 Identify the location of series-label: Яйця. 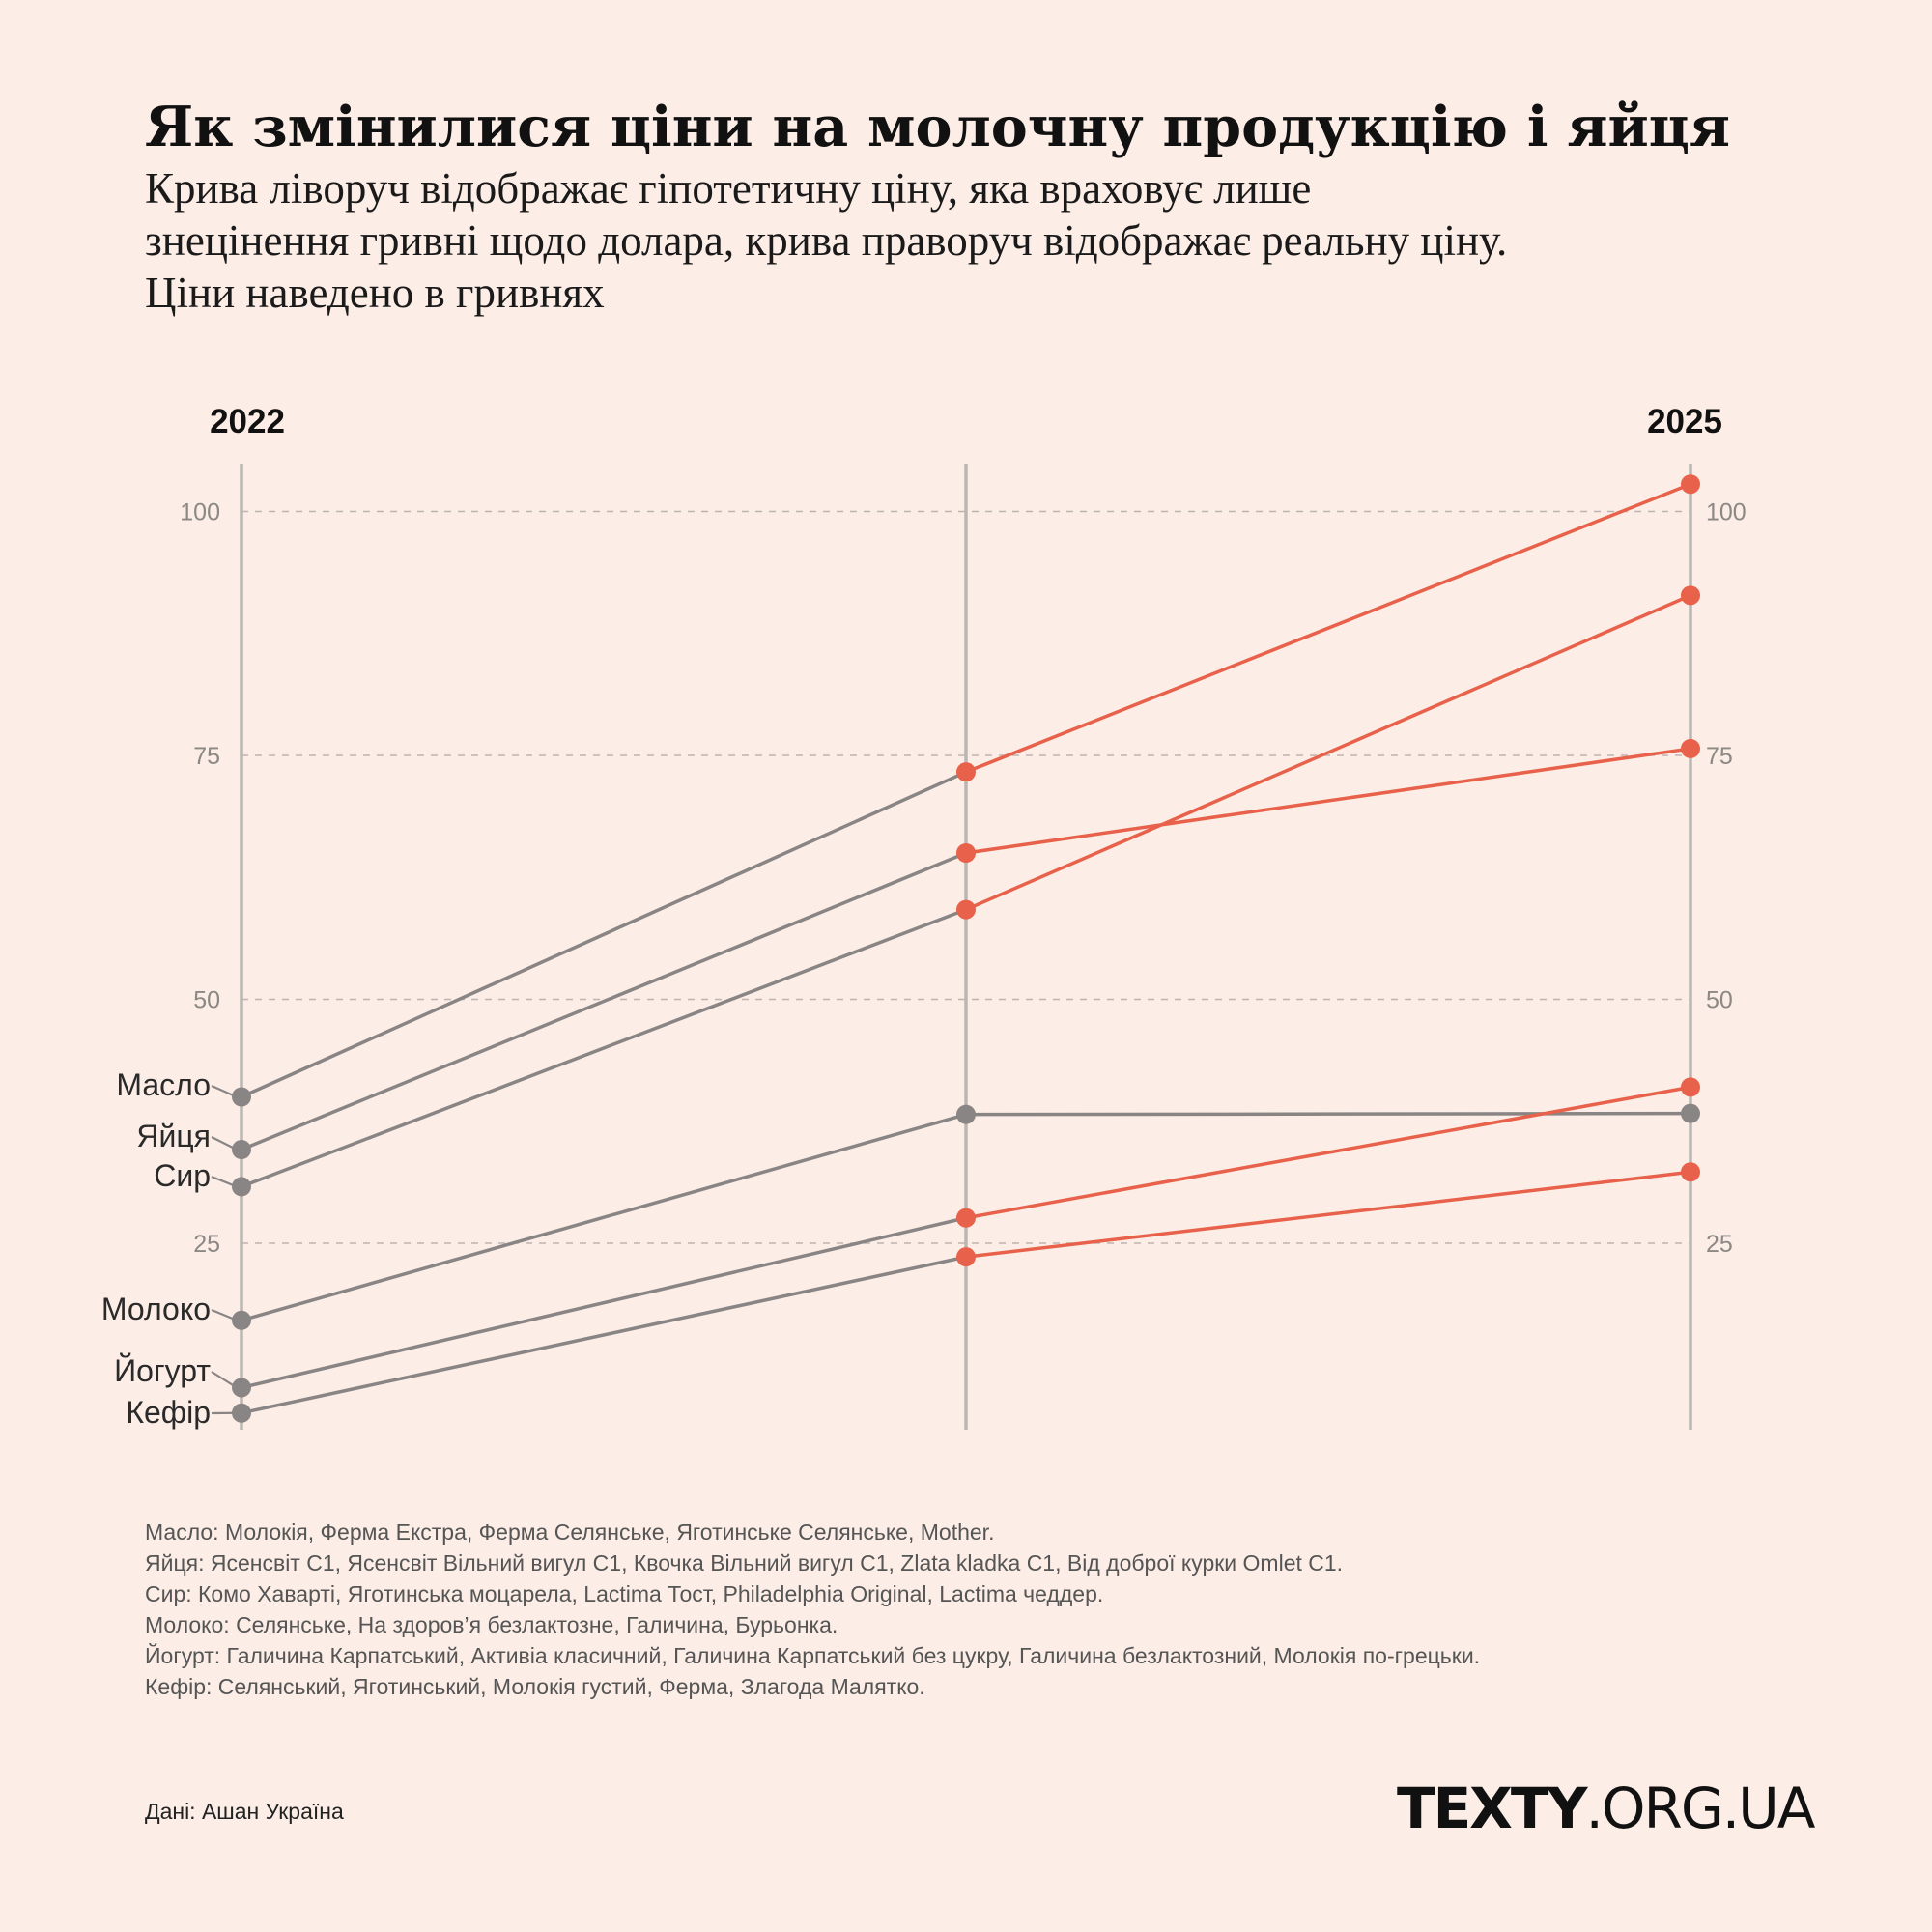
(173, 1136).